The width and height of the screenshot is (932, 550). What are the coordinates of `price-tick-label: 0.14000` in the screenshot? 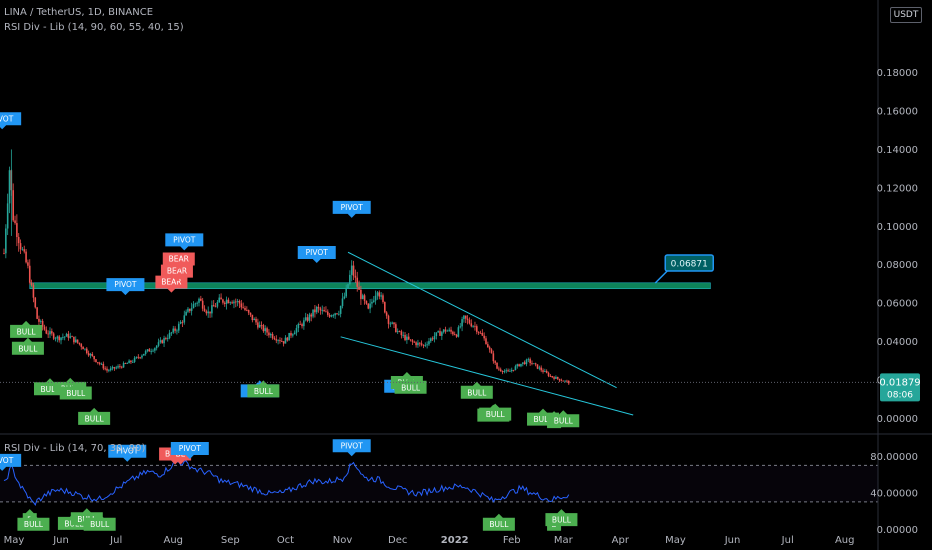 It's located at (897, 150).